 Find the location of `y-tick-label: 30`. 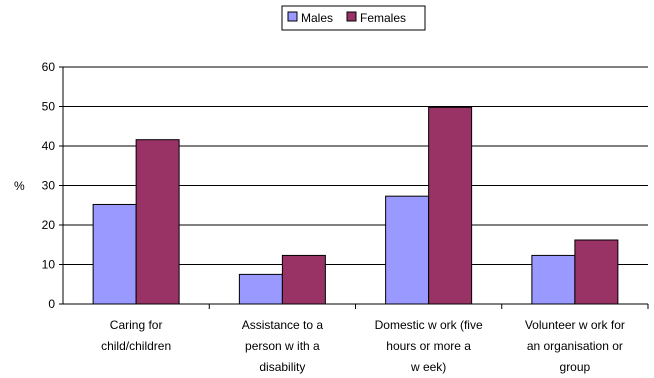

y-tick-label: 30 is located at coordinates (49, 186).